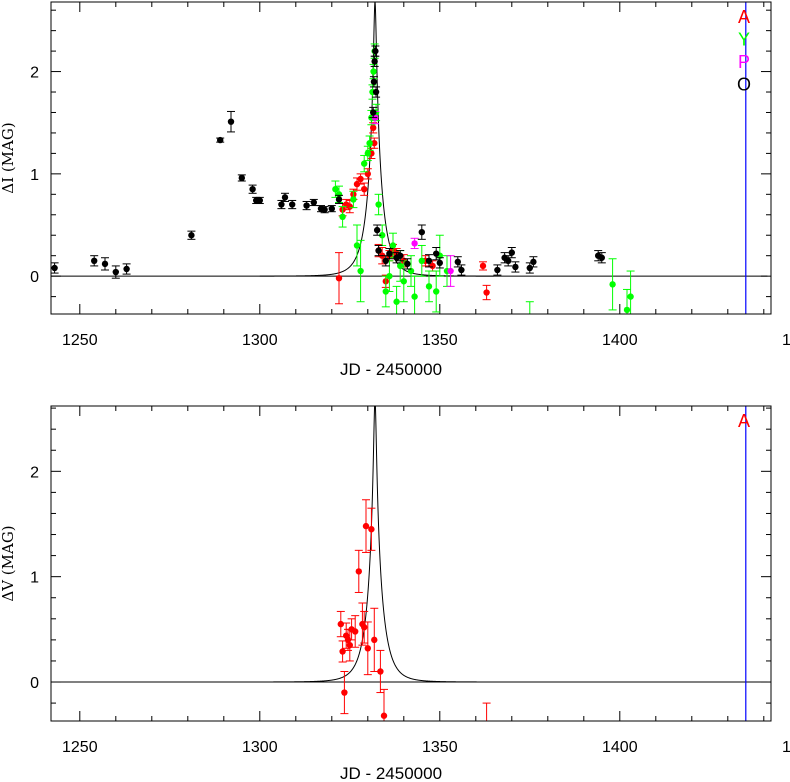 The height and width of the screenshot is (782, 790). What do you see at coordinates (744, 40) in the screenshot?
I see `legend-entry-Y: Y` at bounding box center [744, 40].